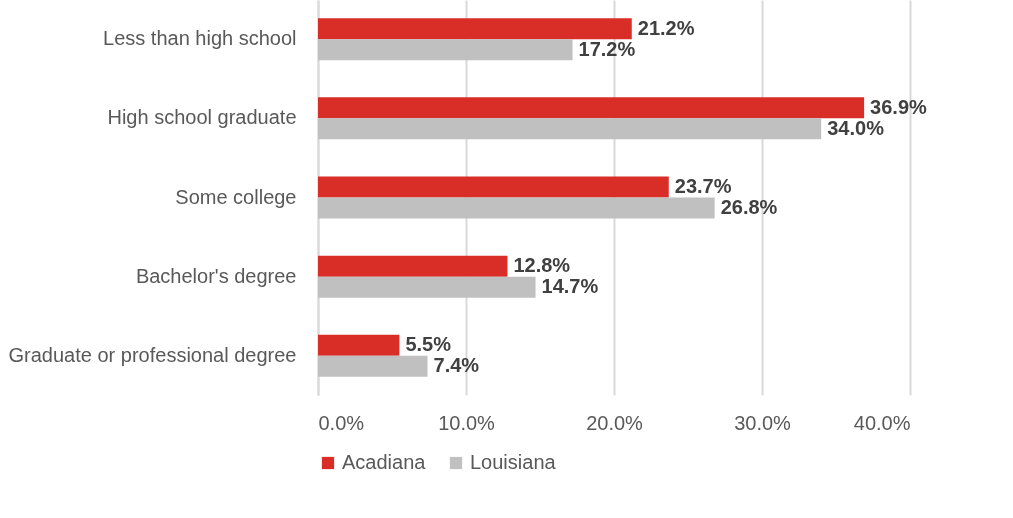  Describe the element at coordinates (236, 196) in the screenshot. I see `y-tick-label: Some college` at that location.